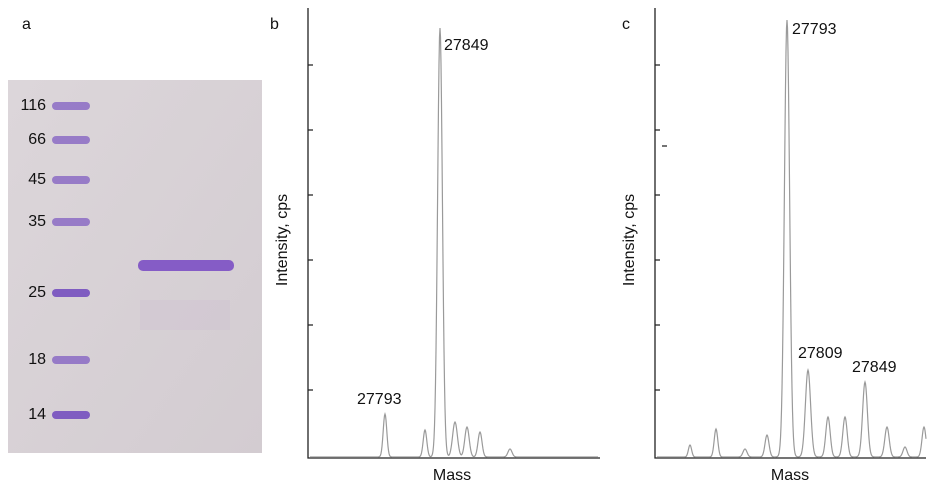  I want to click on marker-label: 116, so click(33, 105).